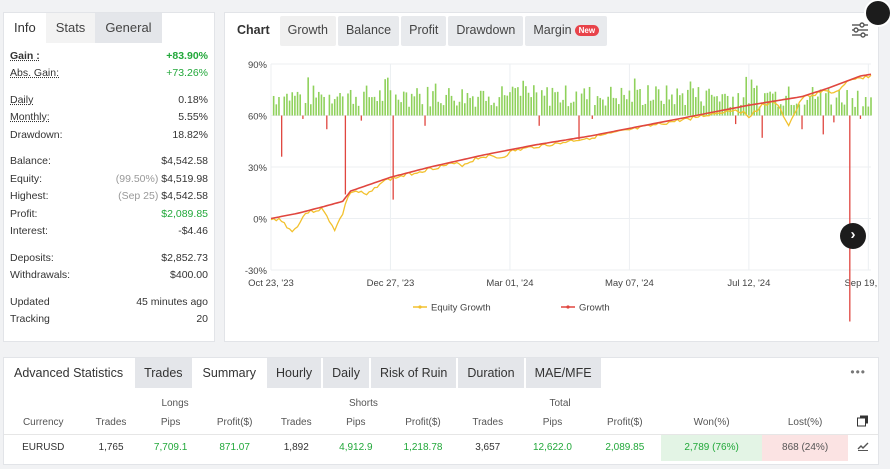 Image resolution: width=890 pixels, height=469 pixels. I want to click on more-icon: •••, so click(858, 372).